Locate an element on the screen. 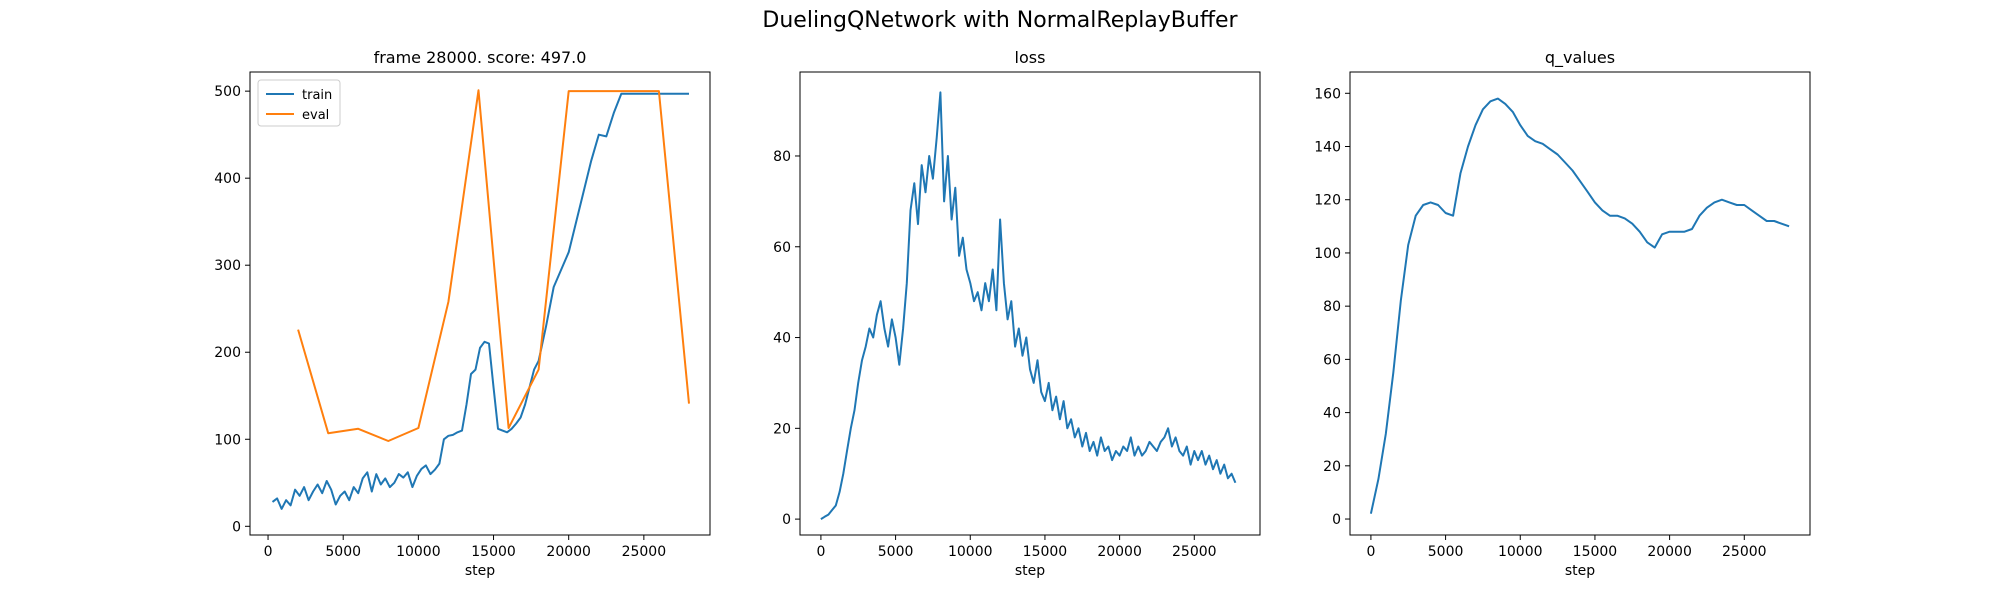 The image size is (2000, 600). y-tick-label: 120 is located at coordinates (1327, 201).